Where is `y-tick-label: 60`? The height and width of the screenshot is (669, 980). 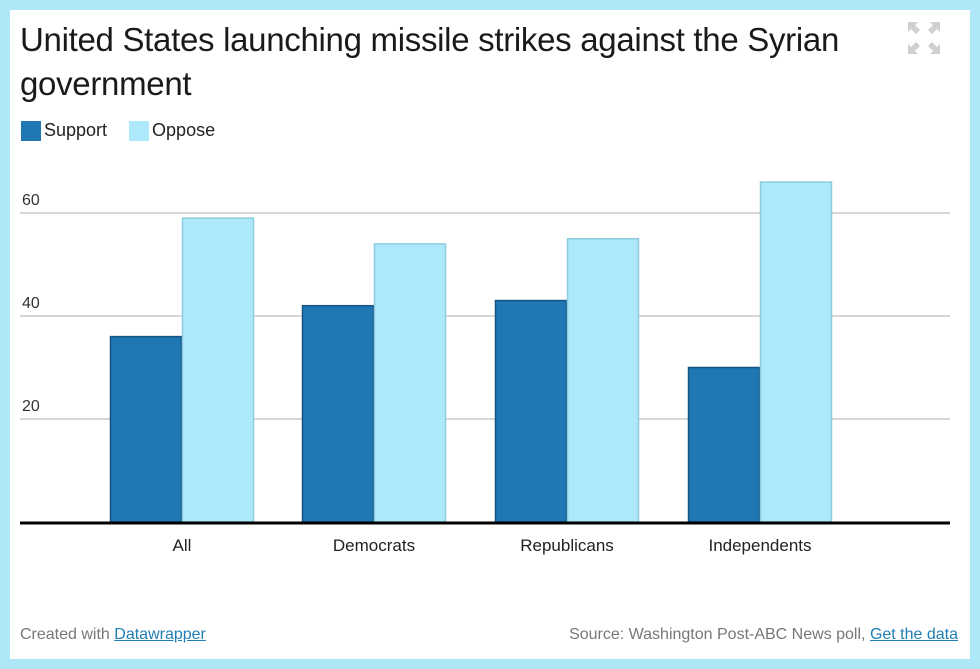
y-tick-label: 60 is located at coordinates (31, 200).